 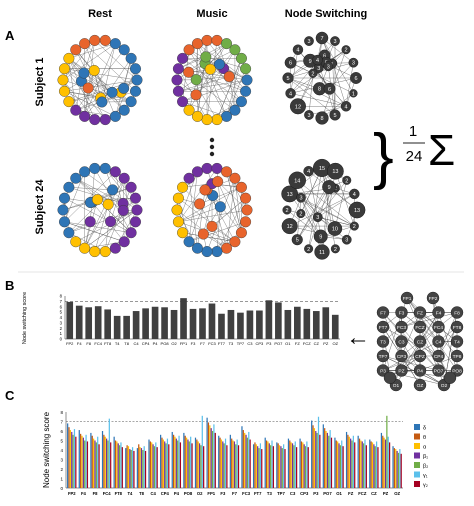 I want to click on panel-a-letter: A, so click(x=10, y=35).